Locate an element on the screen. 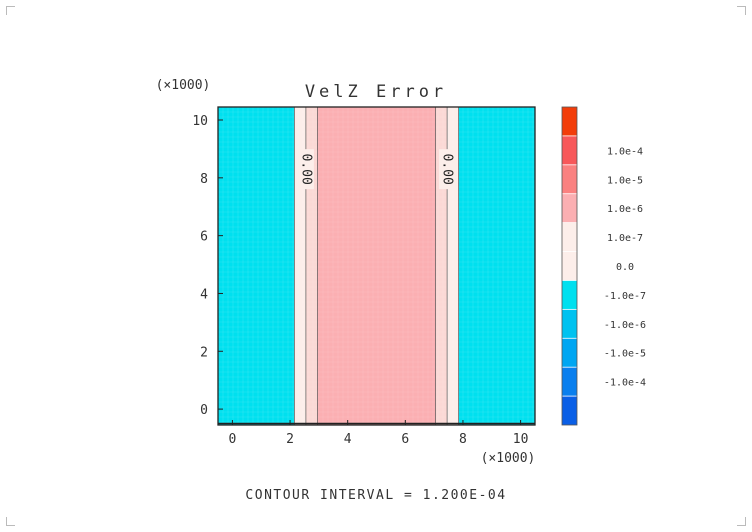 The width and height of the screenshot is (752, 532). x-tick-label: 8 is located at coordinates (463, 439).